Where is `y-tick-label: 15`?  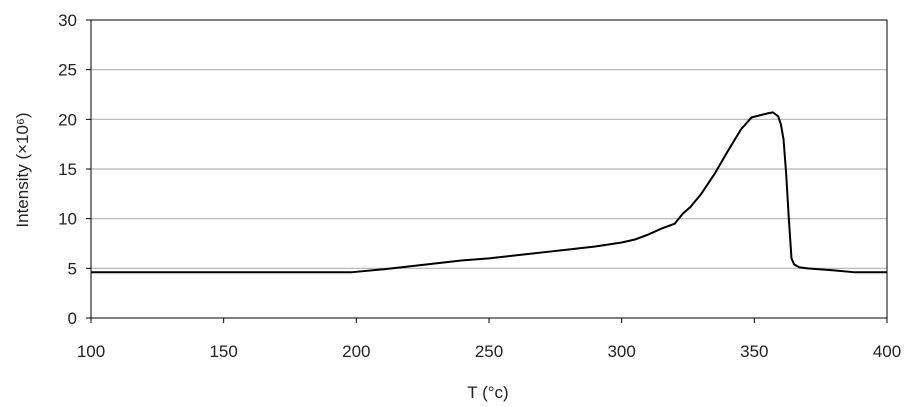 y-tick-label: 15 is located at coordinates (67, 169).